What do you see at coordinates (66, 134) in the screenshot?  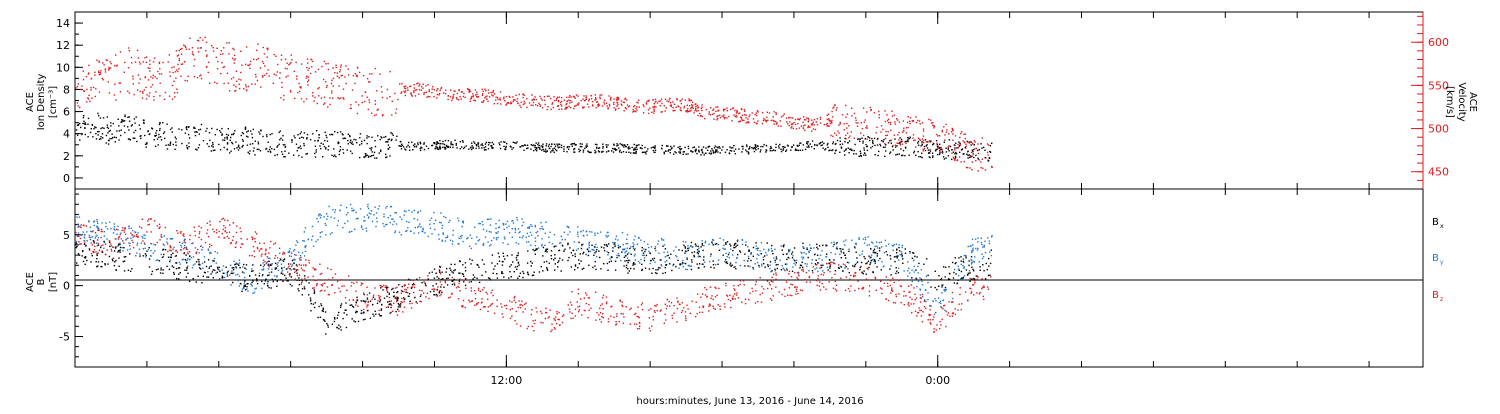 I see `top-left-tick-label: 4` at bounding box center [66, 134].